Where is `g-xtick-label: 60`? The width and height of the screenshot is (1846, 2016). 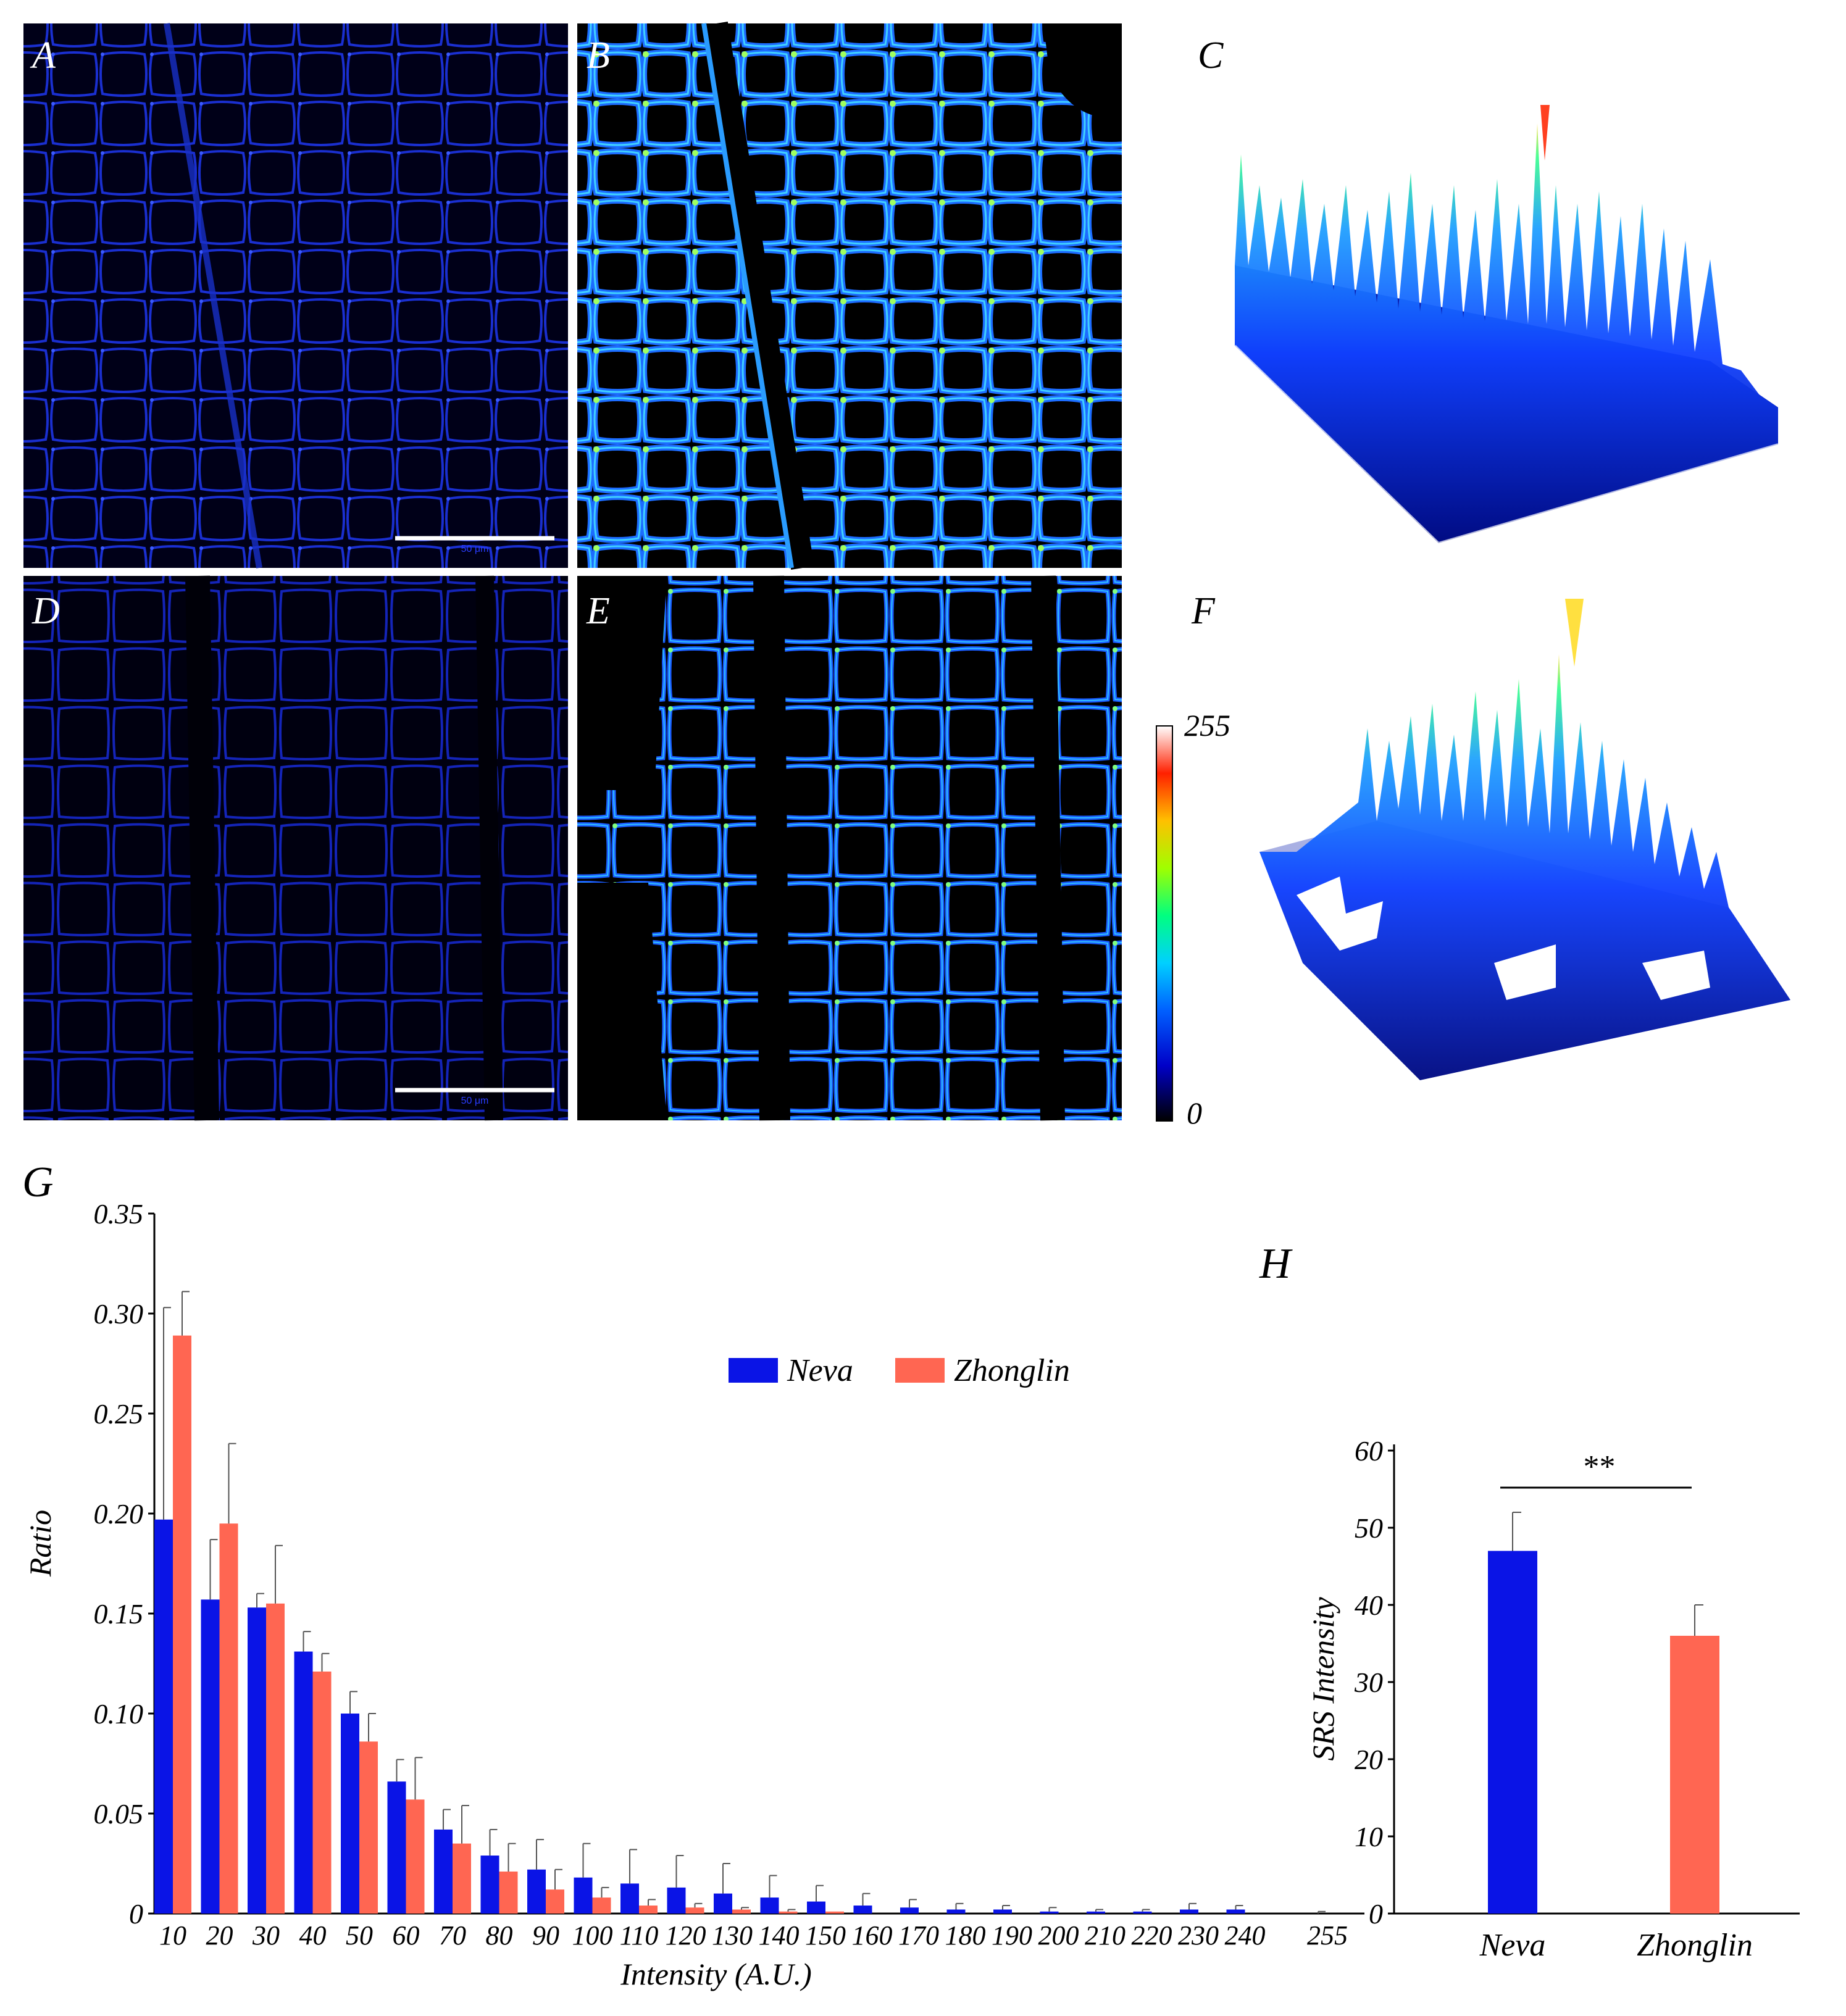
g-xtick-label: 60 is located at coordinates (407, 1935).